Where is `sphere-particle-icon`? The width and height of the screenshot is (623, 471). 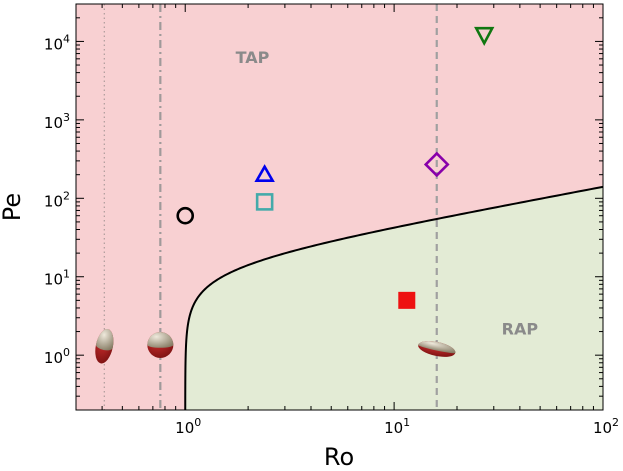
sphere-particle-icon is located at coordinates (160, 344).